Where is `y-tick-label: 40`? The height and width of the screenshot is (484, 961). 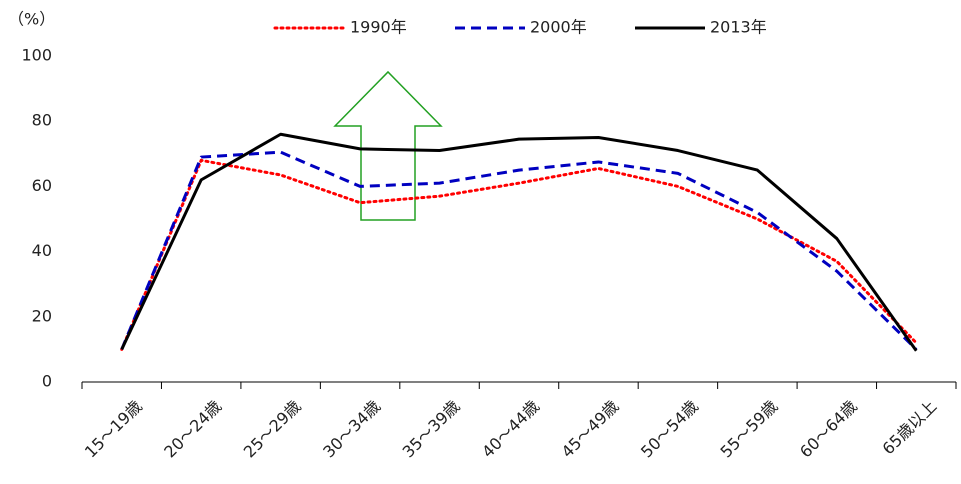 y-tick-label: 40 is located at coordinates (42, 250).